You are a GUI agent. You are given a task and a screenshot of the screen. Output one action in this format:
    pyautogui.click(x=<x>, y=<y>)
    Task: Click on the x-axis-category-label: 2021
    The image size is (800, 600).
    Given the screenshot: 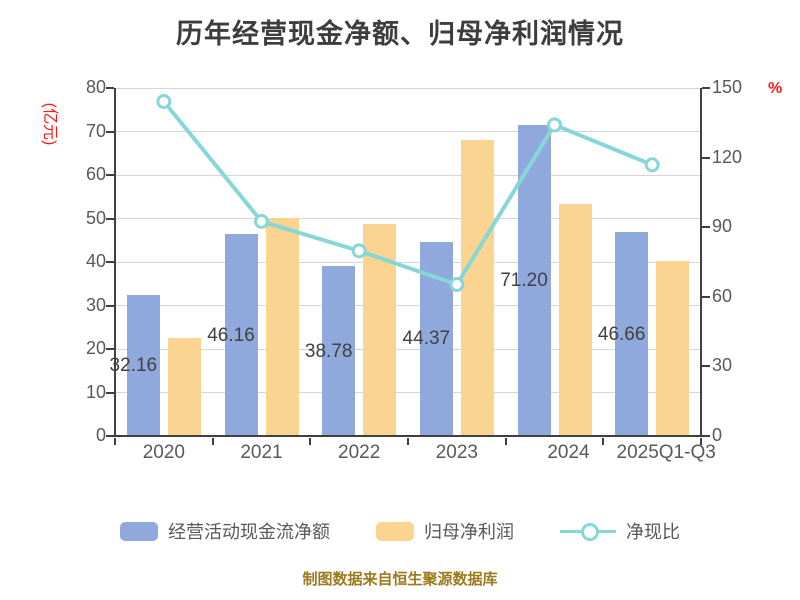 What is the action you would take?
    pyautogui.click(x=261, y=452)
    